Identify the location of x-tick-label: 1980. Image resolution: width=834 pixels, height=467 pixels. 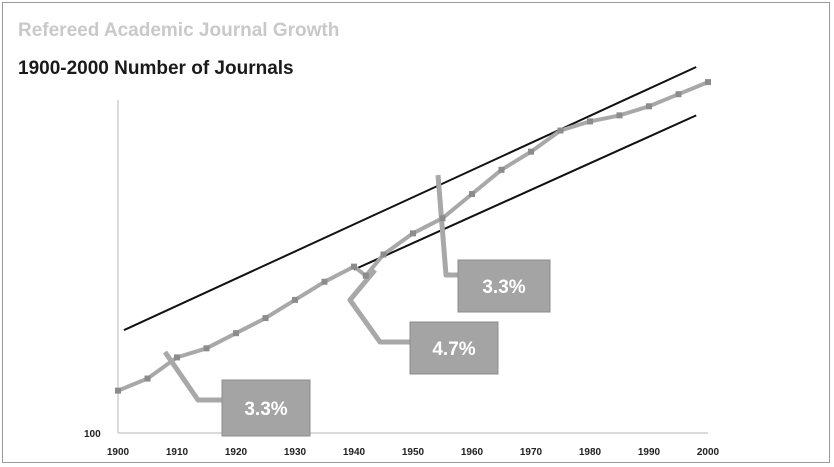
(590, 452).